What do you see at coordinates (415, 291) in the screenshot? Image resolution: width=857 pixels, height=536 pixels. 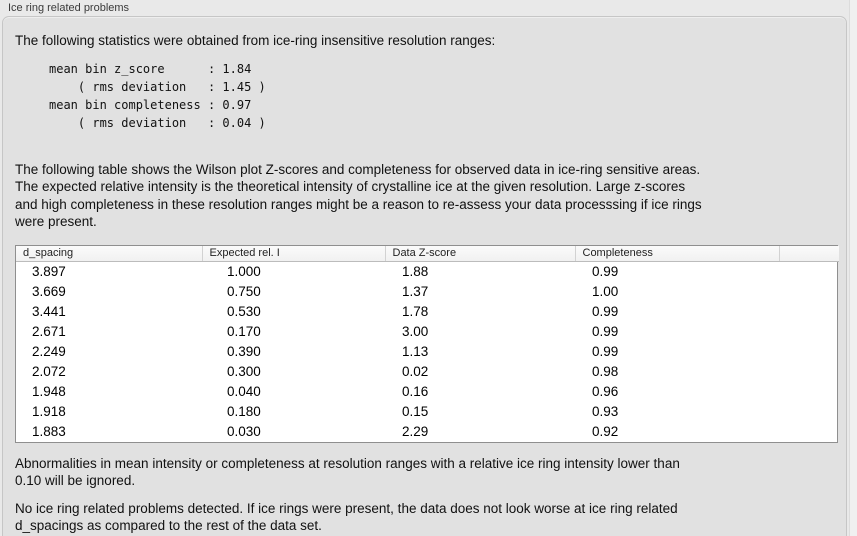 I see `table-cell: 1.37` at bounding box center [415, 291].